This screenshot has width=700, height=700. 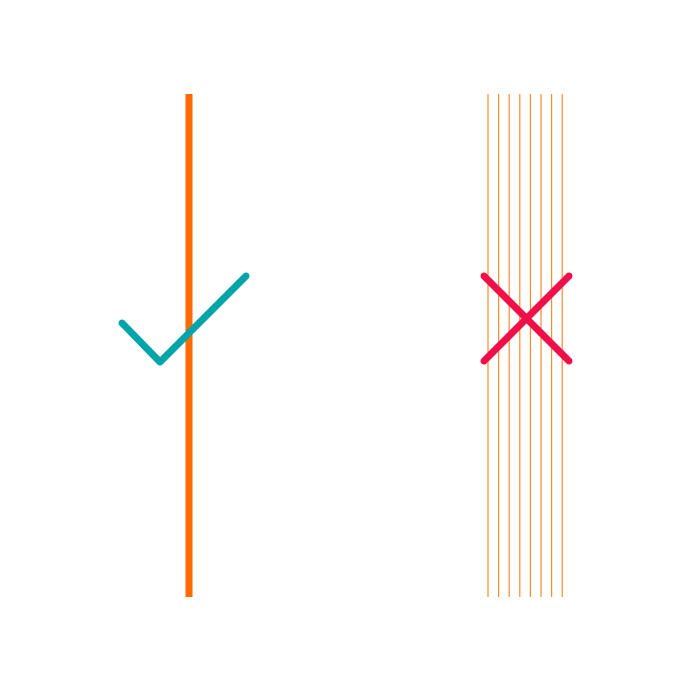 I want to click on bad-example-panel, so click(x=526, y=345).